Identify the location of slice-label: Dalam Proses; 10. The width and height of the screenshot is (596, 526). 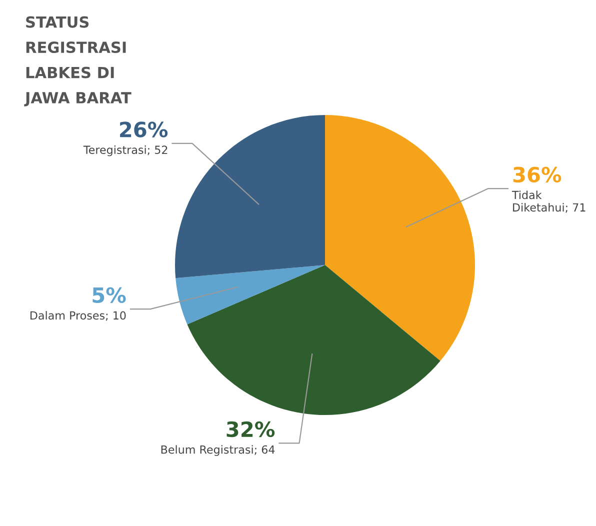
(78, 316).